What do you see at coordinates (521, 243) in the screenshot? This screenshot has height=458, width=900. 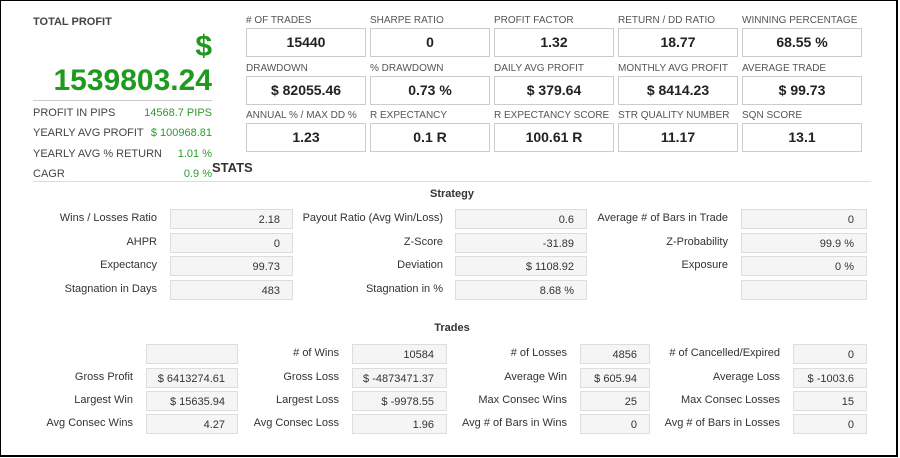 I see `strategy-value: -31.89` at bounding box center [521, 243].